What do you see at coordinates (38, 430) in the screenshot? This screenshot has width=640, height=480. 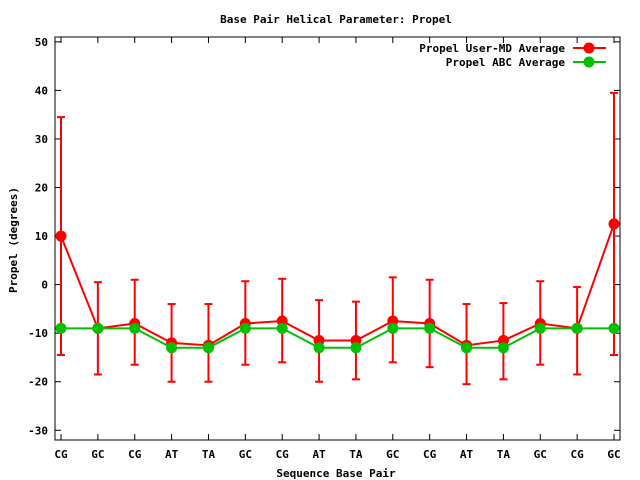 I see `y-tick-label: -30` at bounding box center [38, 430].